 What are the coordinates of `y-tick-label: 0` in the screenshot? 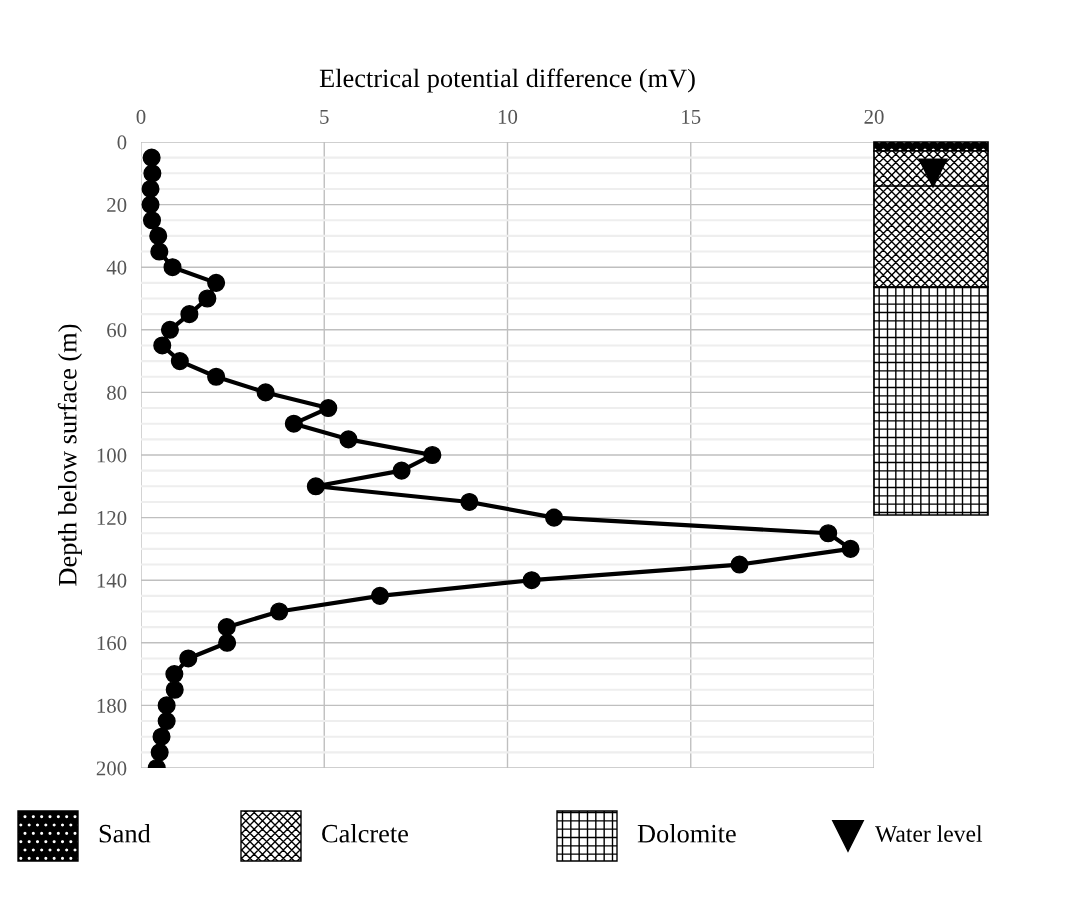 It's located at (122, 142).